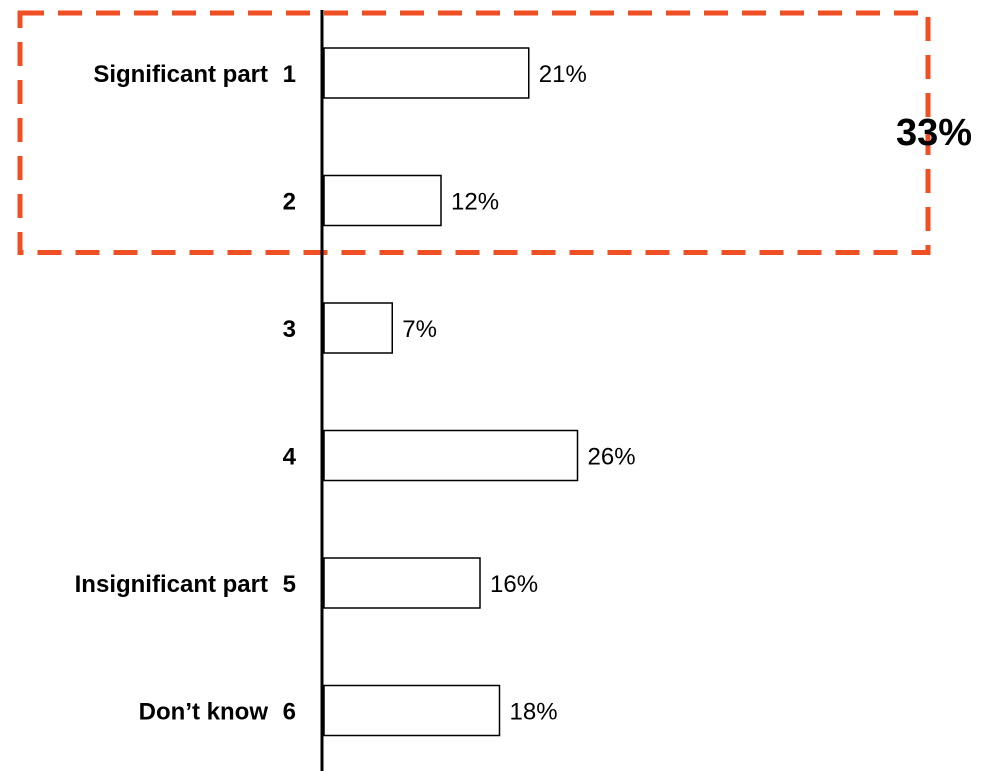 The height and width of the screenshot is (771, 988). I want to click on tick-label-6: 6, so click(289, 712).